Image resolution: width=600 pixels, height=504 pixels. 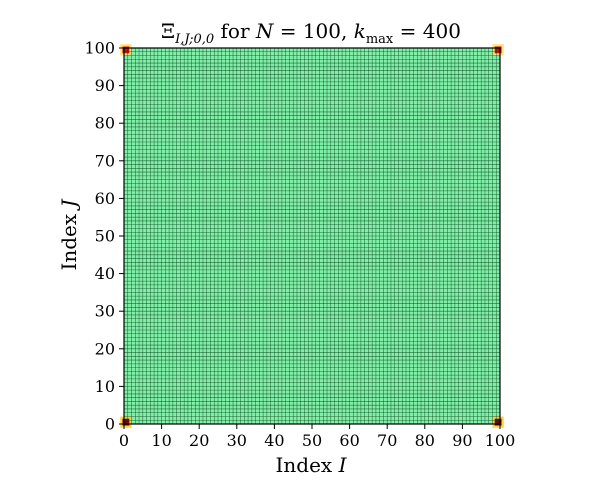 What do you see at coordinates (265, 31) in the screenshot?
I see `title-n-var: N` at bounding box center [265, 31].